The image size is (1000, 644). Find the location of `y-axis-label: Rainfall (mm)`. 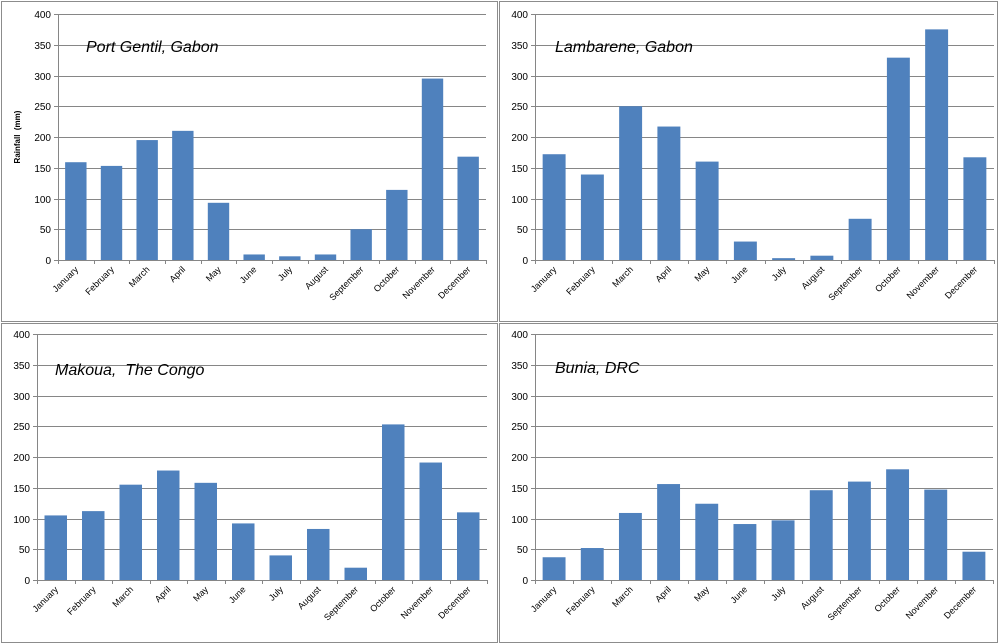

y-axis-label: Rainfall (mm) is located at coordinates (17, 136).